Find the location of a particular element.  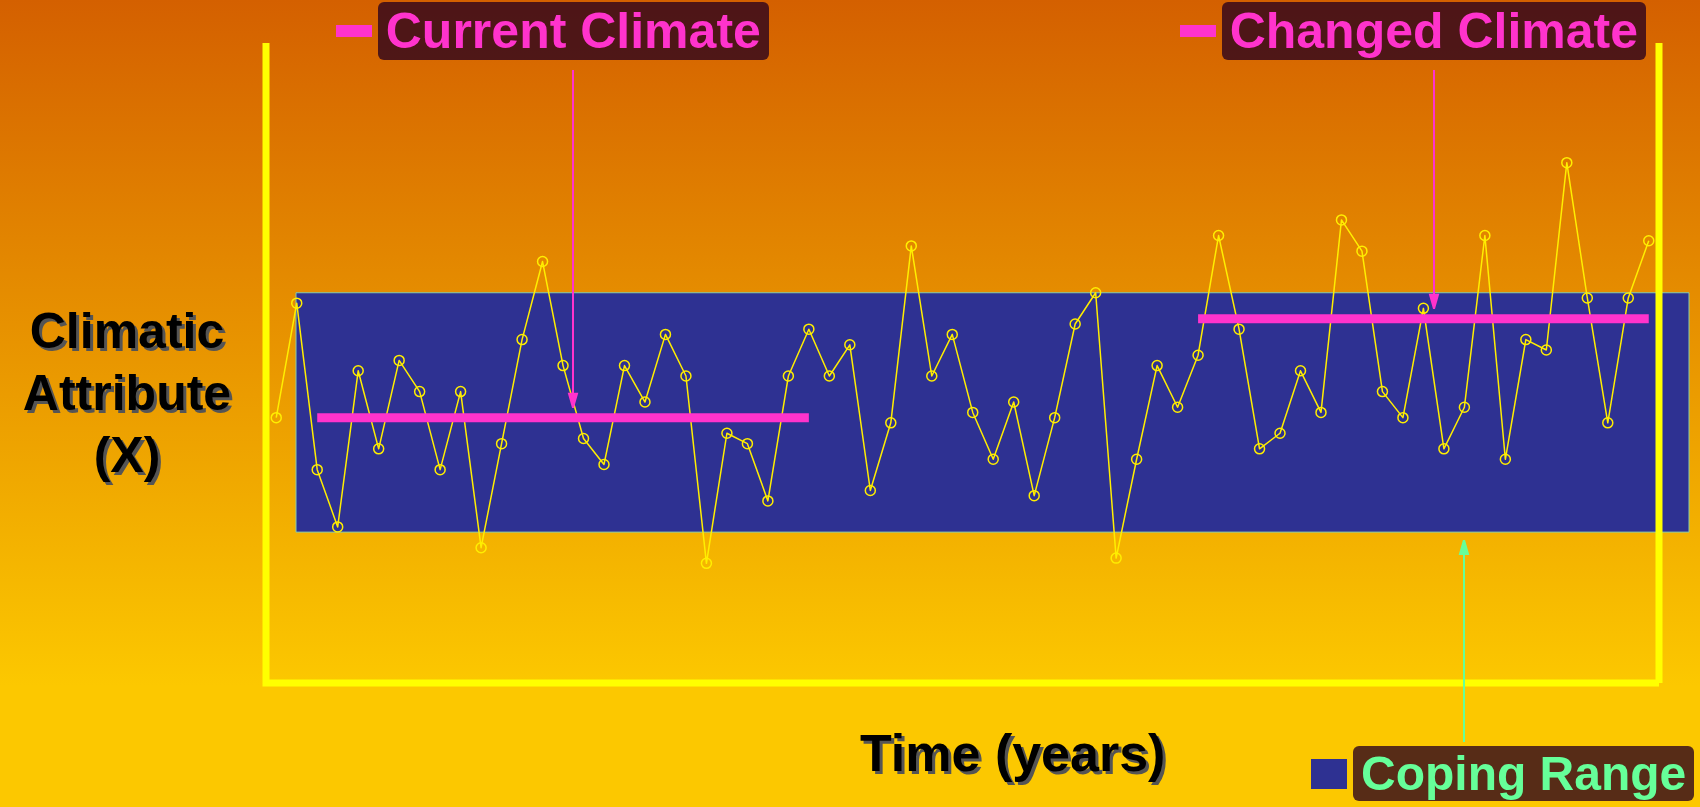

x-axis-title: Time (years) is located at coordinates (1013, 753).